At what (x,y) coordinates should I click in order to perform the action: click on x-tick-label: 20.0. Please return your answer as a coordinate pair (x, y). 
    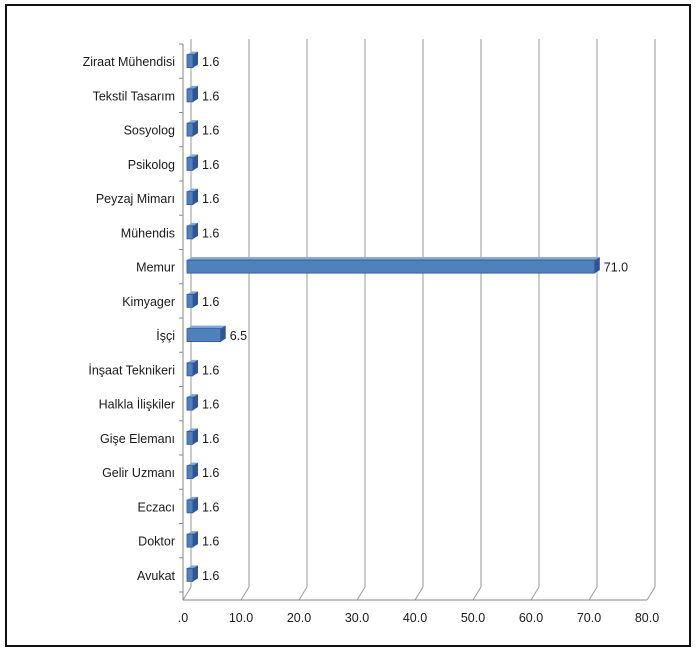
    Looking at the image, I should click on (299, 618).